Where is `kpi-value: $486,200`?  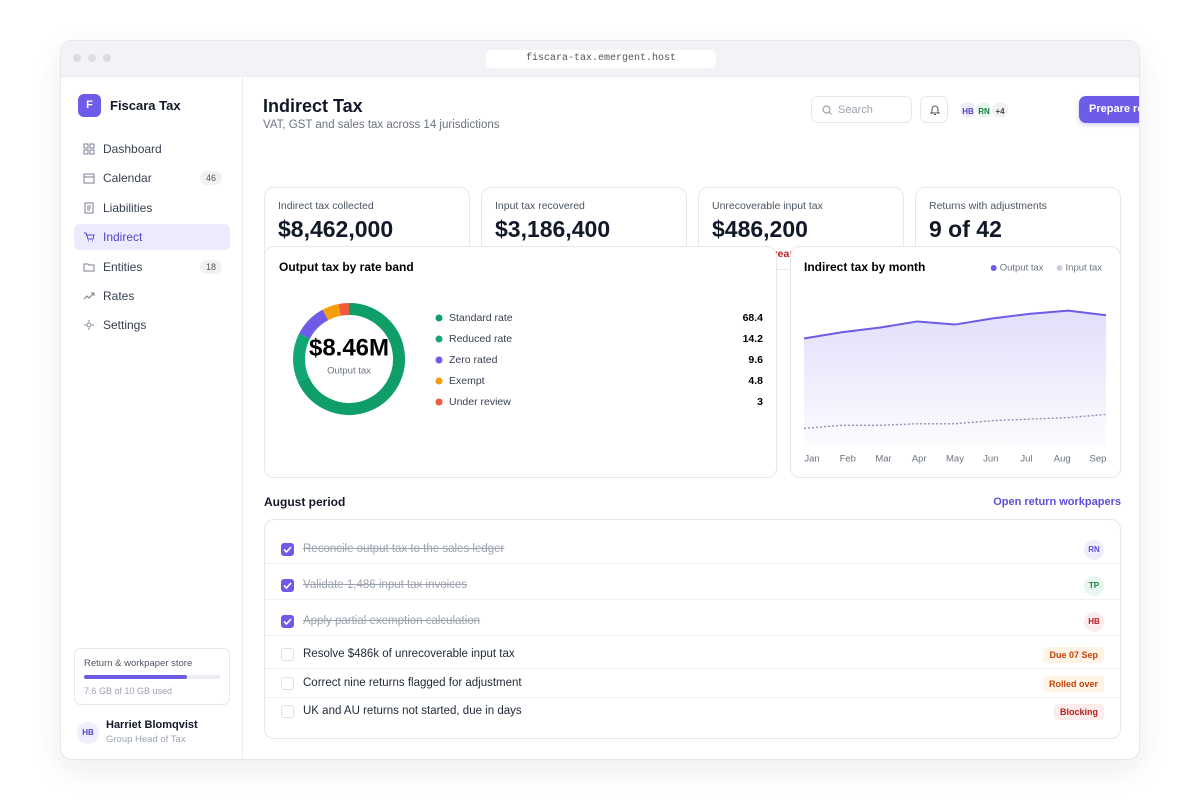 kpi-value: $486,200 is located at coordinates (760, 229).